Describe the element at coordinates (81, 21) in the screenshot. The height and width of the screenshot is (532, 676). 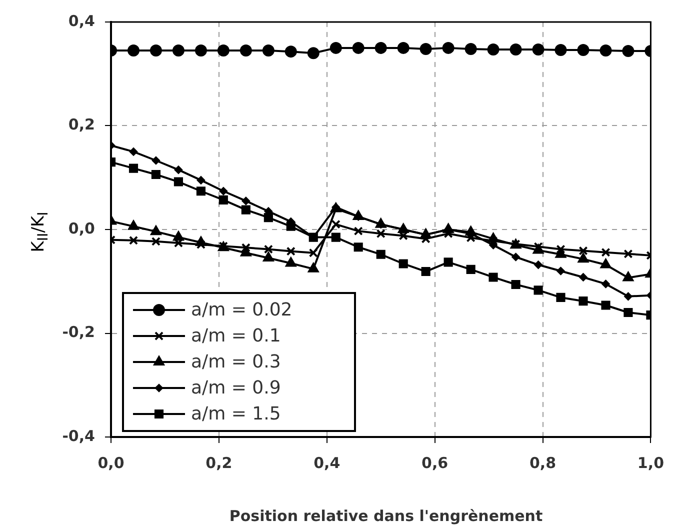
I see `y-tick-label: 0,4` at that location.